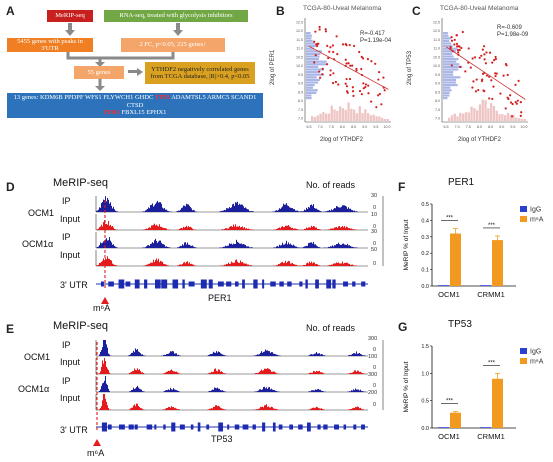  What do you see at coordinates (522, 120) in the screenshot?
I see `x-histogram-bar` at bounding box center [522, 120].